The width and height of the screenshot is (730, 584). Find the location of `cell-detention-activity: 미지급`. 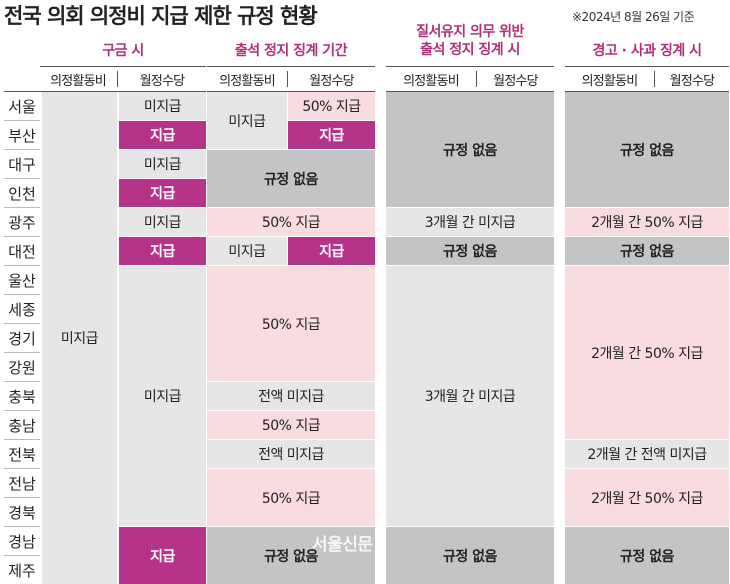

cell-detention-activity: 미지급 is located at coordinates (79, 338).